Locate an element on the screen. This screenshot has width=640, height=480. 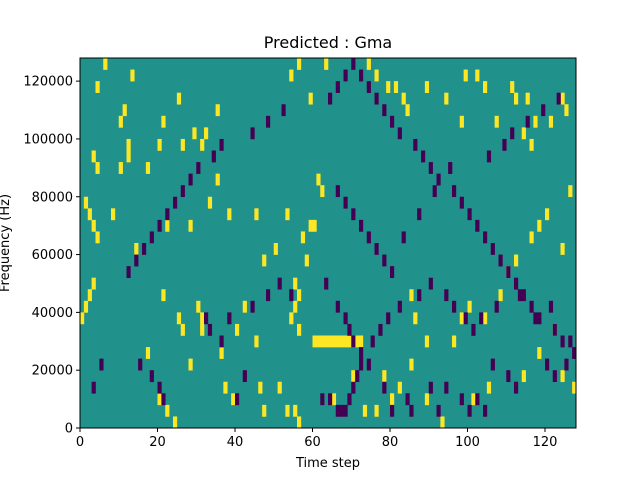
x-tick-label: 20 is located at coordinates (157, 442).